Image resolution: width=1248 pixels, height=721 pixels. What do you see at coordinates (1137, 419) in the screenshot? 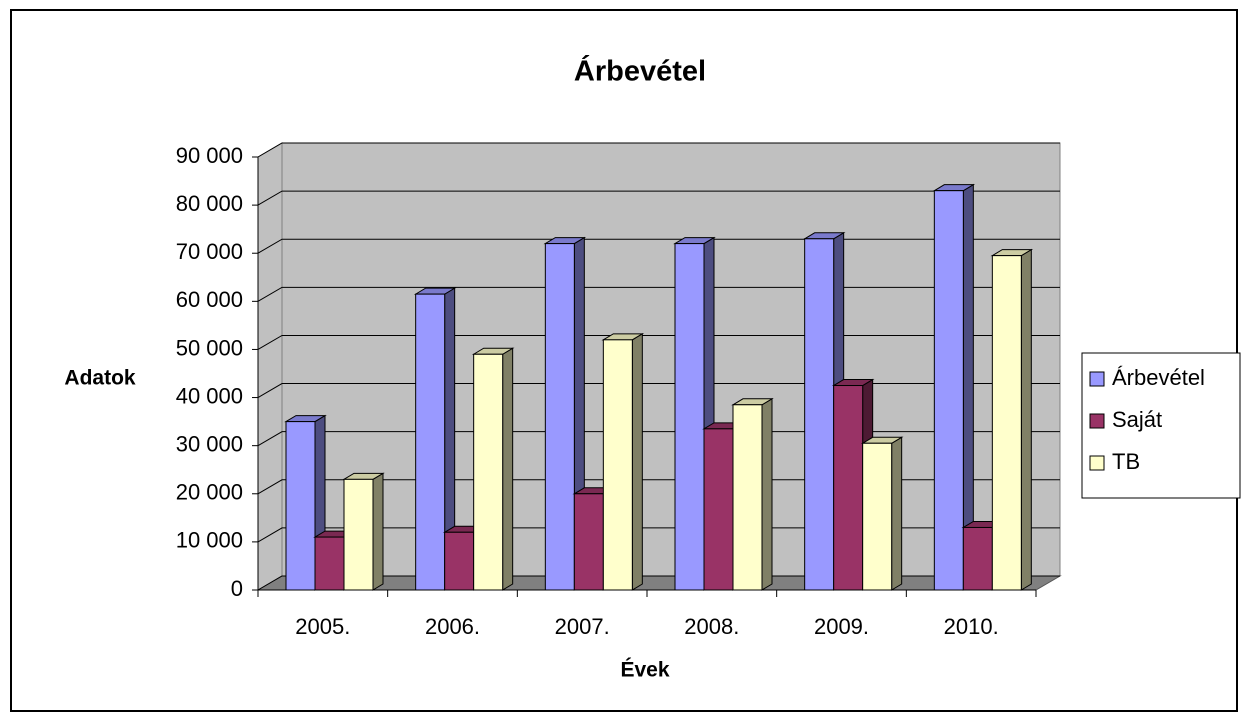
I see `legend-label: Saját` at bounding box center [1137, 419].